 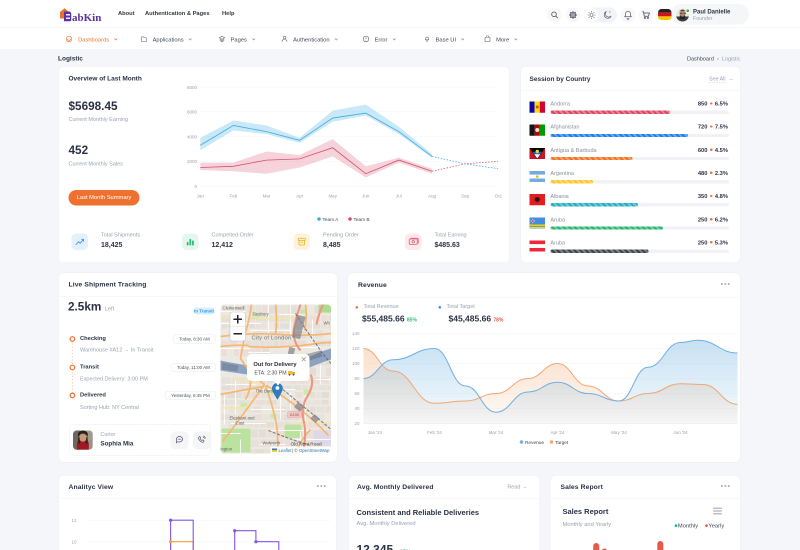 What do you see at coordinates (332, 196) in the screenshot?
I see `svg-text: May` at bounding box center [332, 196].